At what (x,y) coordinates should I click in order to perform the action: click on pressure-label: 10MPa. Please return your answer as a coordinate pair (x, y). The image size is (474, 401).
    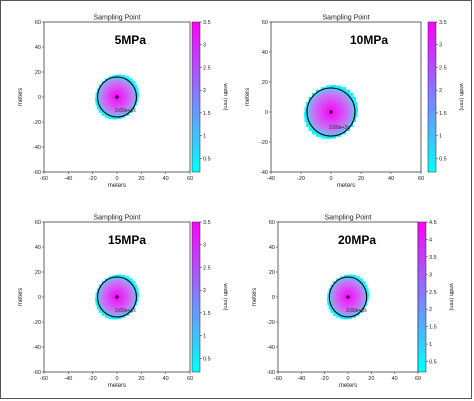
    Looking at the image, I should click on (369, 40).